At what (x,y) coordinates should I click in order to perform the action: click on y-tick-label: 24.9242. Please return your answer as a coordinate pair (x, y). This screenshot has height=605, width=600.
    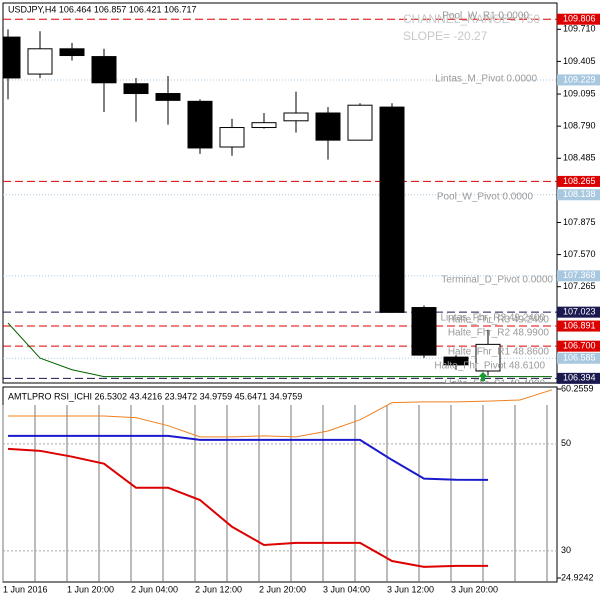
    Looking at the image, I should click on (577, 577).